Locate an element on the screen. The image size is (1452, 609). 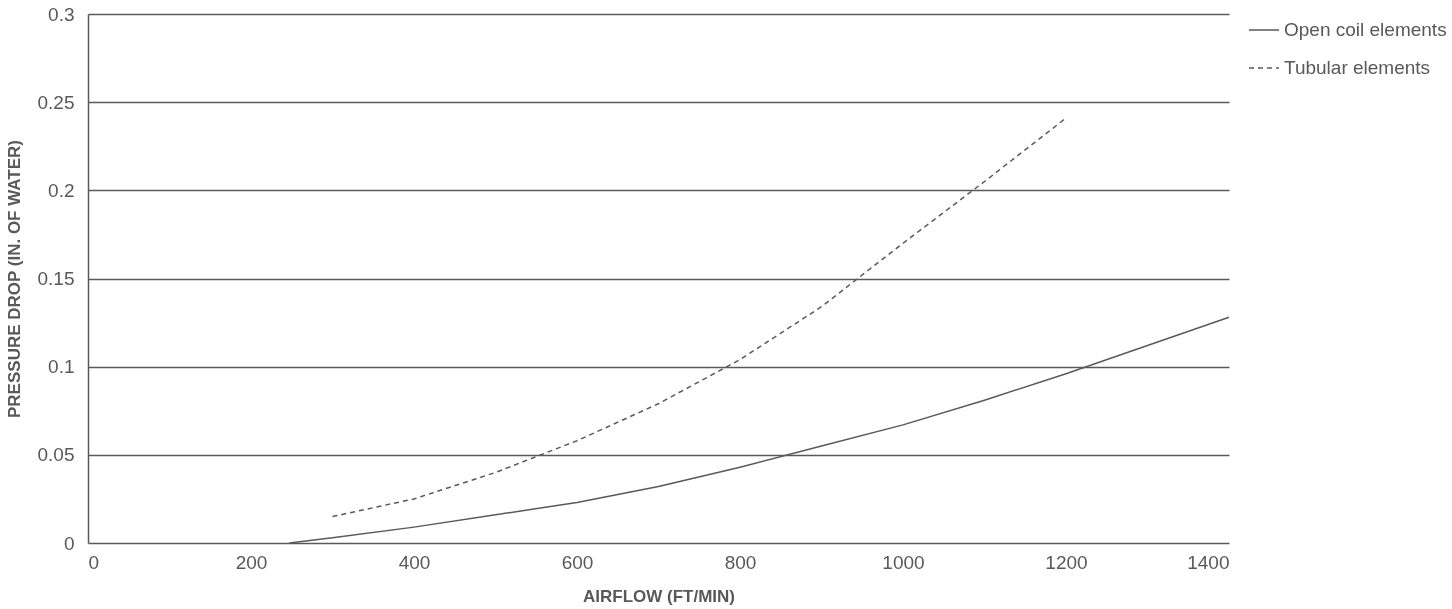
legend-label: Open coil elements is located at coordinates (1365, 29).